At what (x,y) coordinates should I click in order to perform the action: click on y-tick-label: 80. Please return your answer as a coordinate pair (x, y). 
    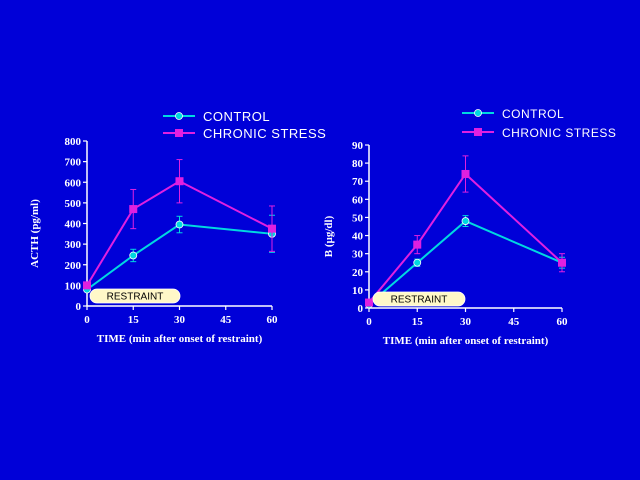
    Looking at the image, I should click on (358, 164).